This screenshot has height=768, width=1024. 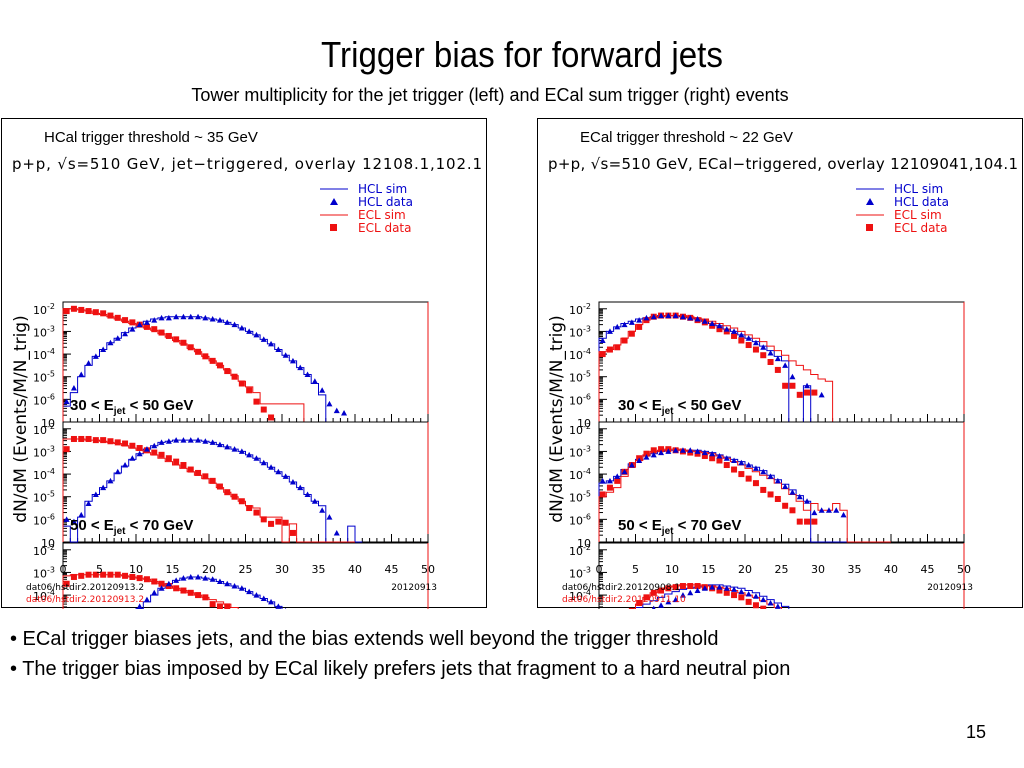 I want to click on legend-label: HCL sim, so click(x=382, y=189).